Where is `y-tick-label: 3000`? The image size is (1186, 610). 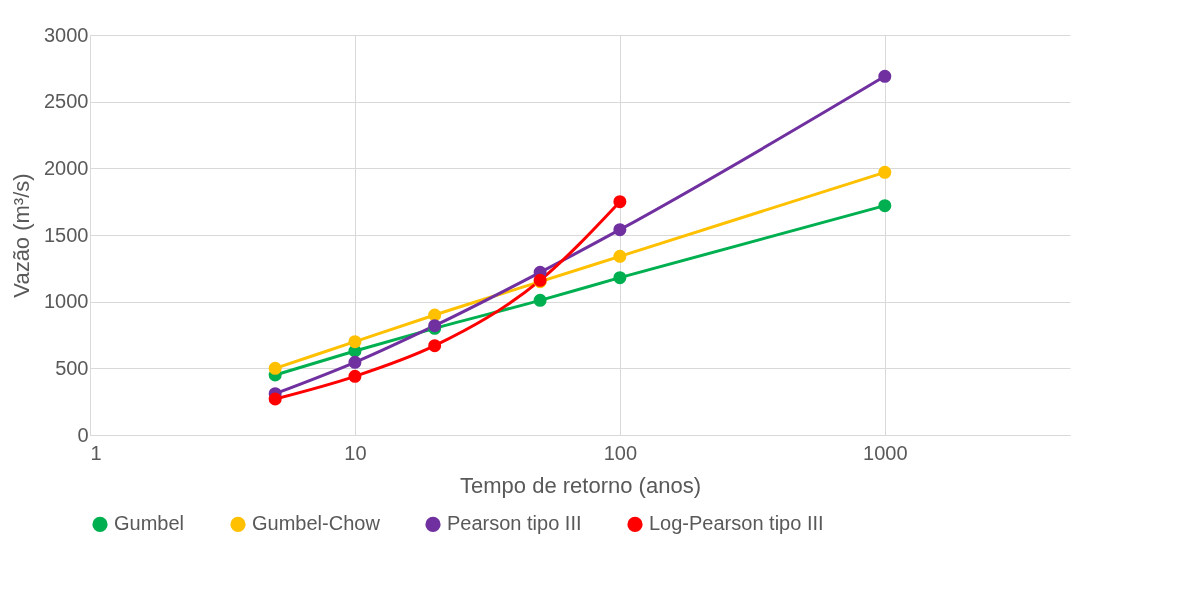
y-tick-label: 3000 is located at coordinates (66, 34).